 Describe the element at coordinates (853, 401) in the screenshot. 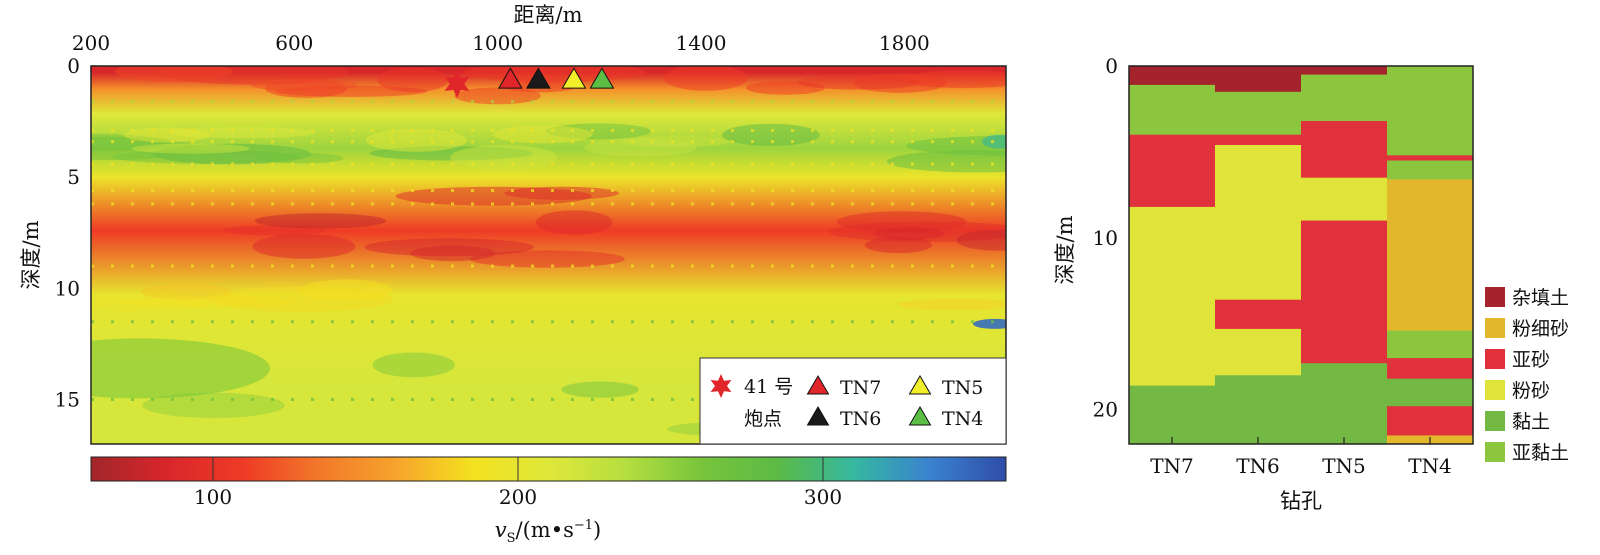

I see `legend-frame` at that location.